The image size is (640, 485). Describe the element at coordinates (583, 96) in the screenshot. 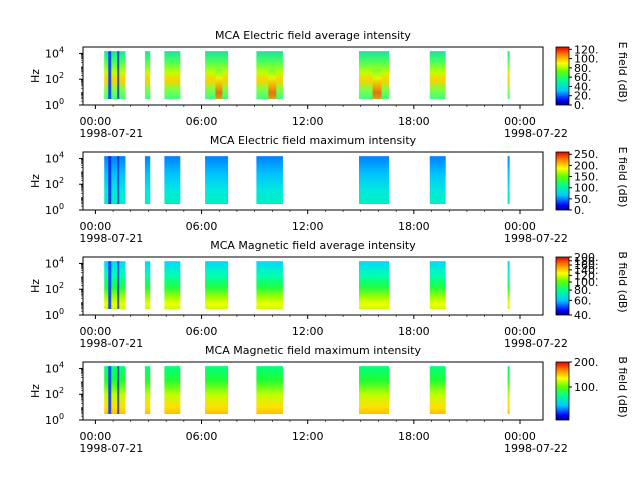

I see `colorbar-tick-label: 20.` at that location.